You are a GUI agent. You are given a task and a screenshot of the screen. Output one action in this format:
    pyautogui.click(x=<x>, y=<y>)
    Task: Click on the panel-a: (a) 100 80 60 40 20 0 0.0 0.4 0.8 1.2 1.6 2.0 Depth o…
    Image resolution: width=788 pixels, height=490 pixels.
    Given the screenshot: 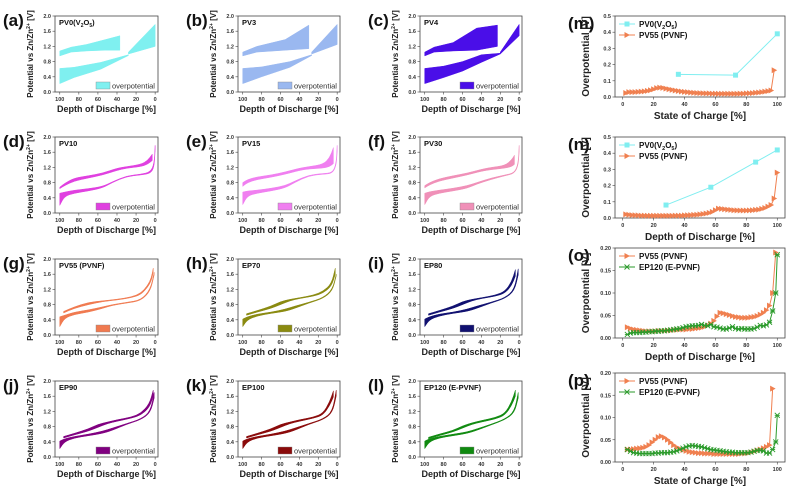 What is the action you would take?
    pyautogui.click(x=81, y=62)
    